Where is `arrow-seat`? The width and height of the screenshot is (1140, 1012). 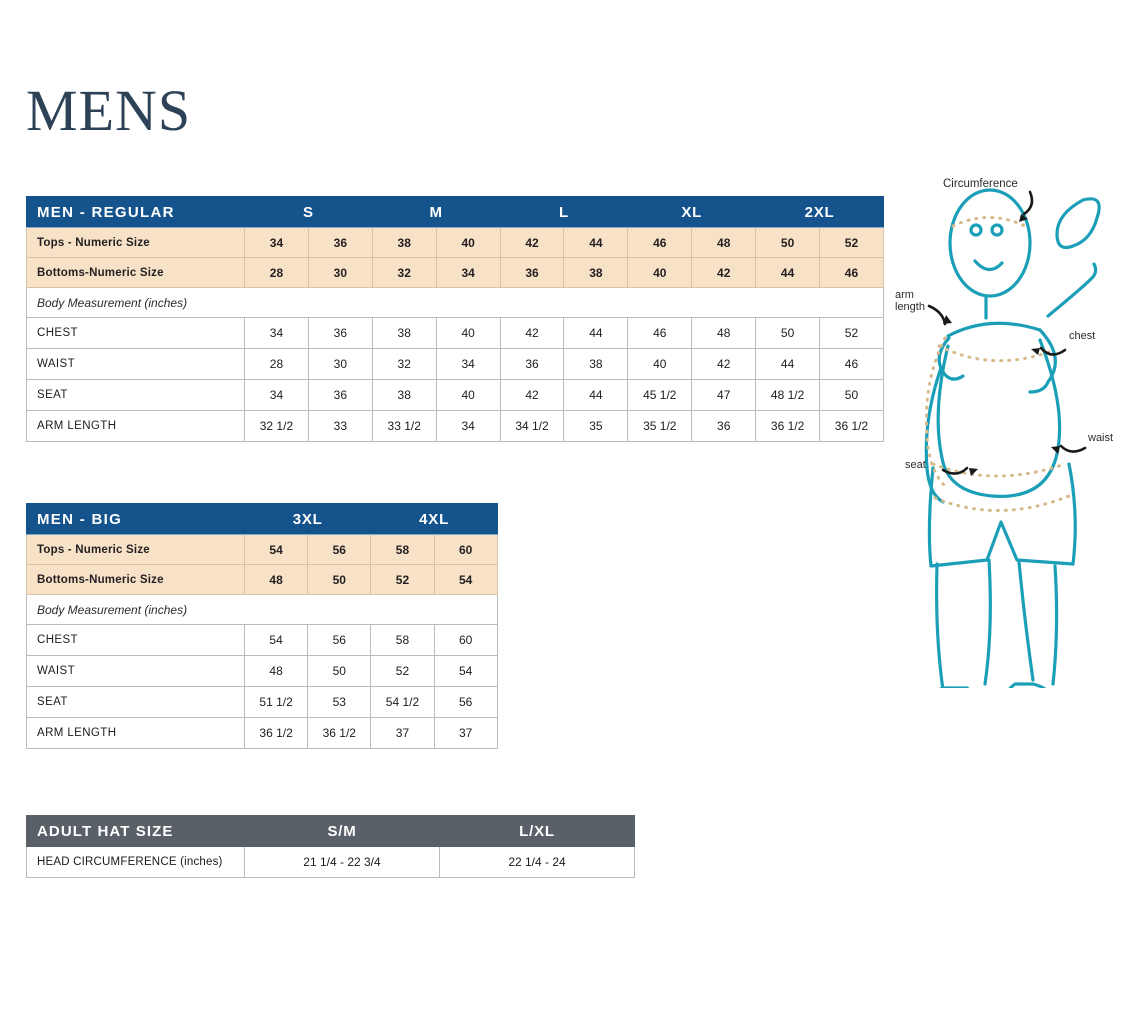
arrow-seat is located at coordinates (955, 470).